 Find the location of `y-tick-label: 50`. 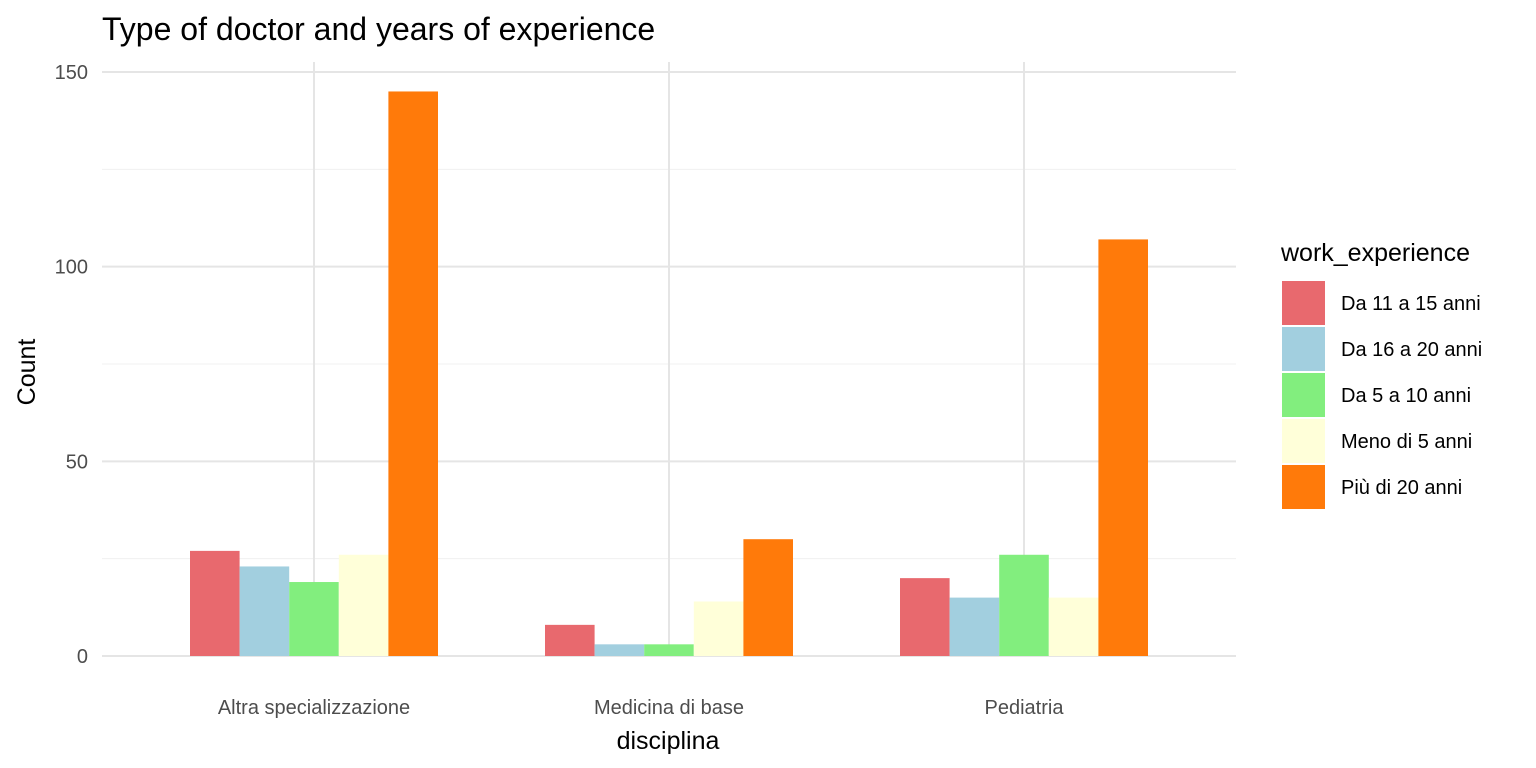

y-tick-label: 50 is located at coordinates (77, 462).